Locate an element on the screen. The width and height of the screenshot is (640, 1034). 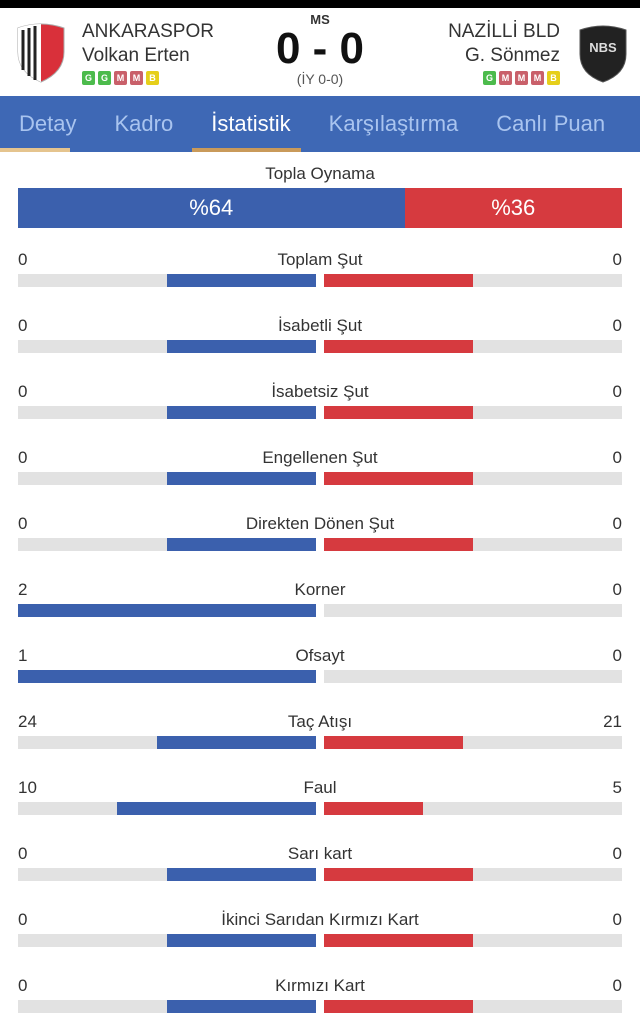
stat-row: 24 Taç Atışı 21 is located at coordinates (320, 729).